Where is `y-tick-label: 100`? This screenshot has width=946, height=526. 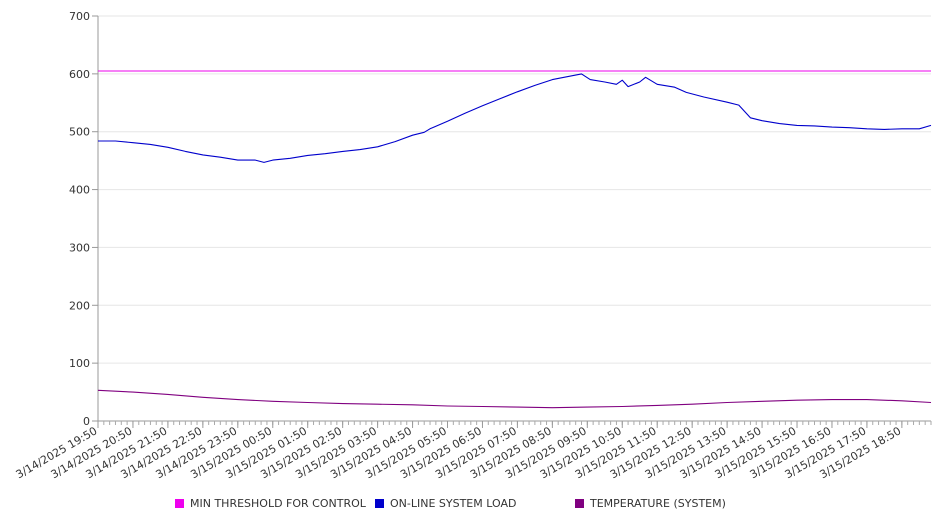
y-tick-label: 100 is located at coordinates (79, 363).